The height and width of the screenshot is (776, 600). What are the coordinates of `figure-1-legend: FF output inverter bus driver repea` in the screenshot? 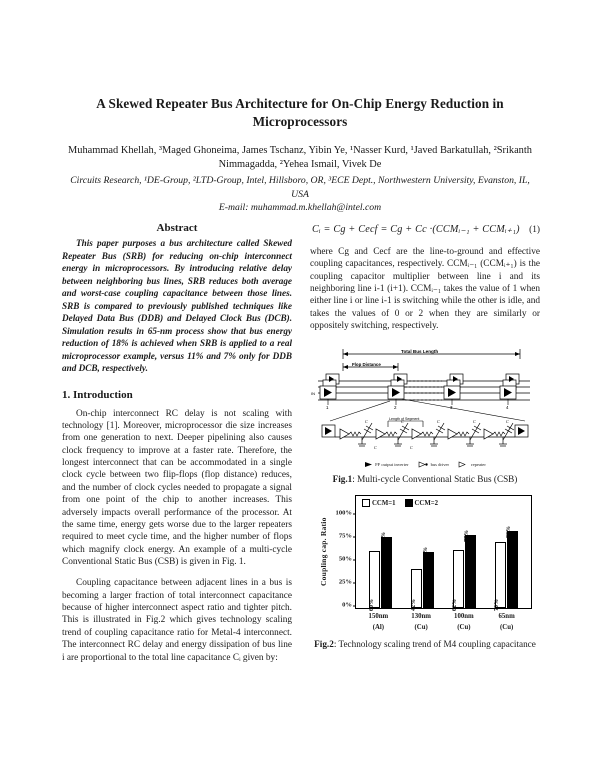 It's located at (425, 464).